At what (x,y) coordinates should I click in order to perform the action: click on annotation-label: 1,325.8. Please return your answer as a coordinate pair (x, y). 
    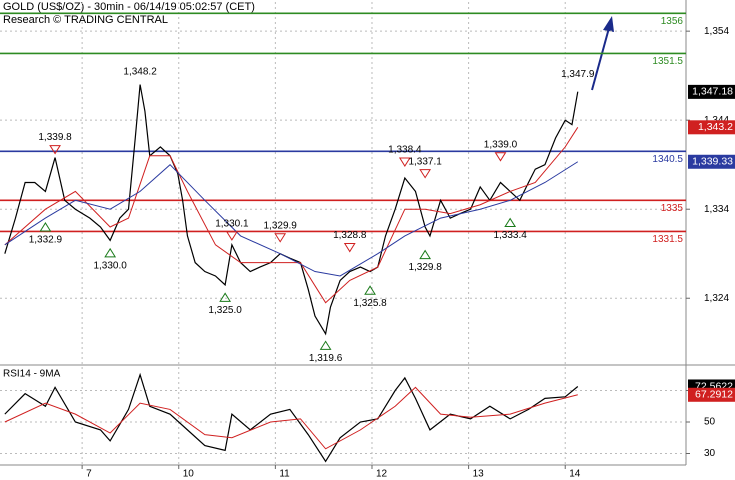
    Looking at the image, I should click on (370, 303).